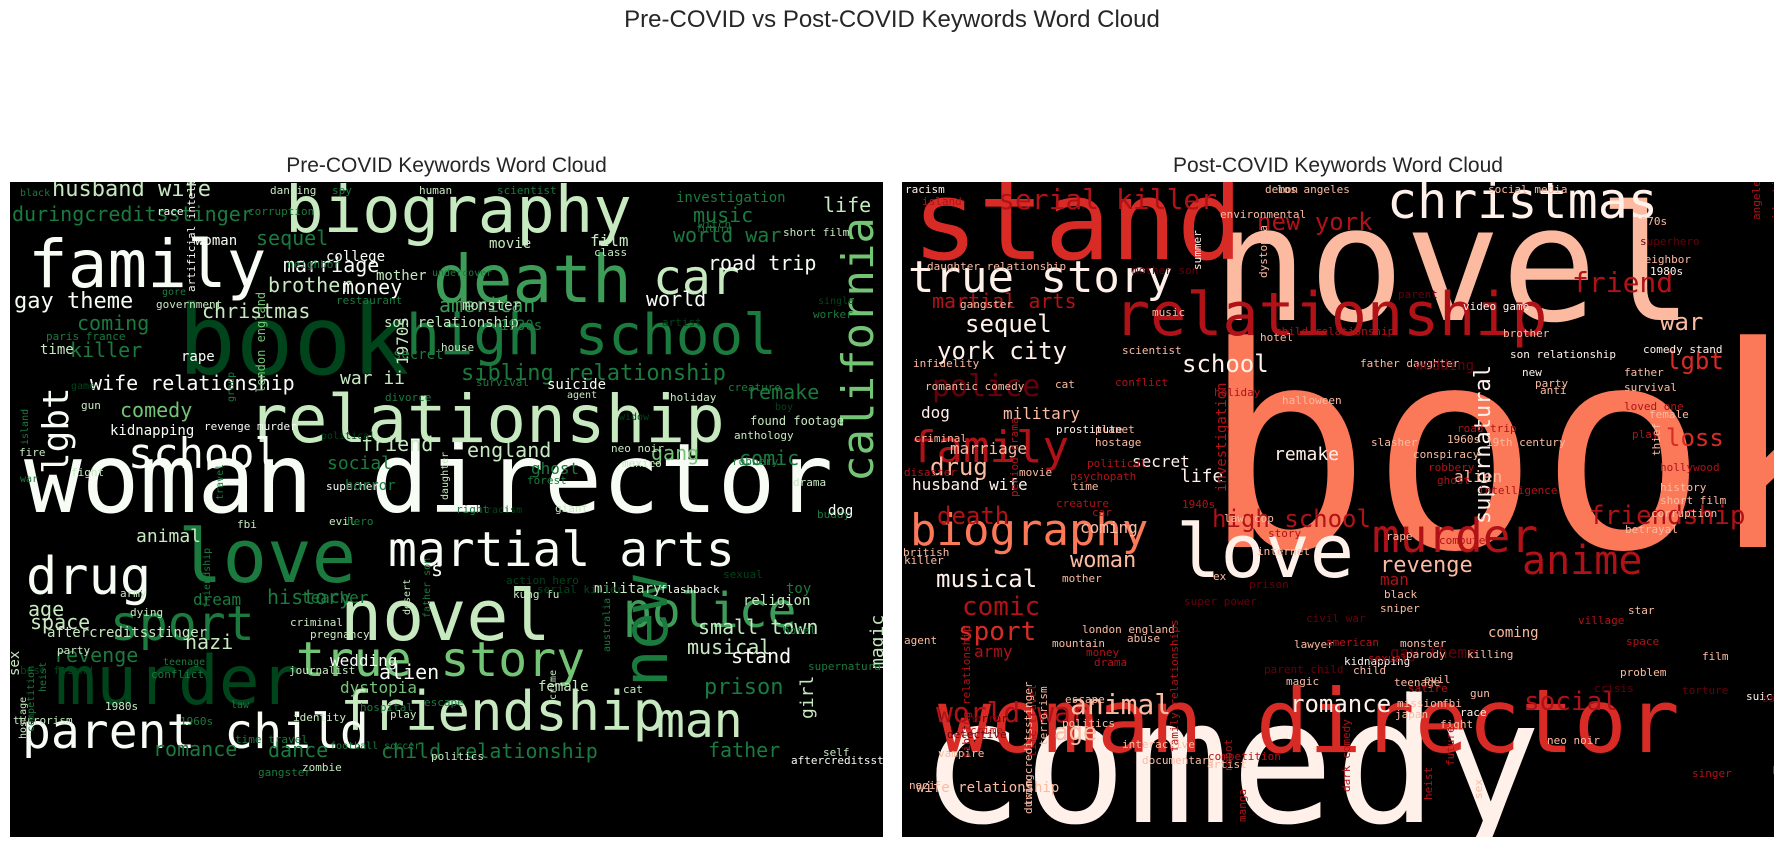 The height and width of the screenshot is (847, 1784). What do you see at coordinates (993, 651) in the screenshot?
I see `word-army: army` at bounding box center [993, 651].